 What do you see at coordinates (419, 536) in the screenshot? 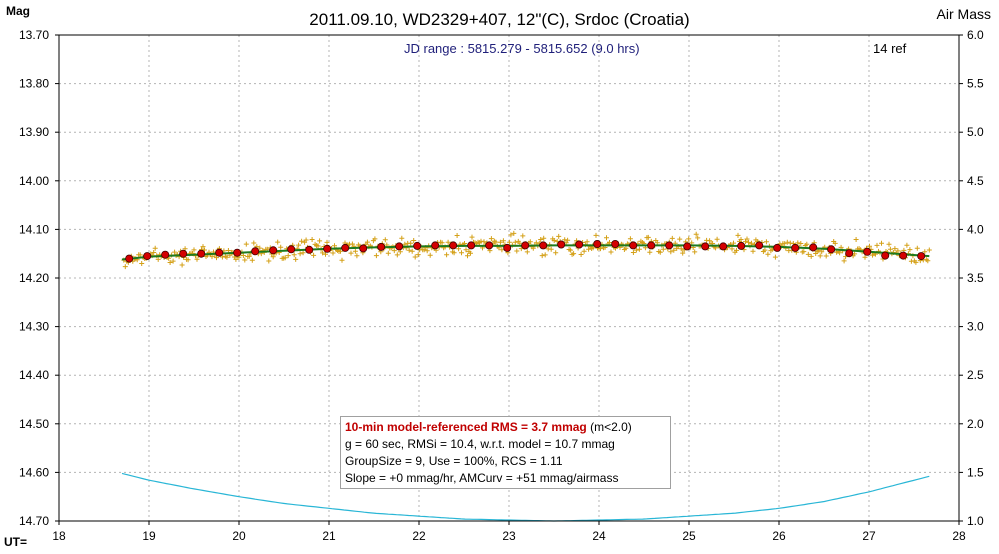
I see `x-tick-label: 22` at bounding box center [419, 536].